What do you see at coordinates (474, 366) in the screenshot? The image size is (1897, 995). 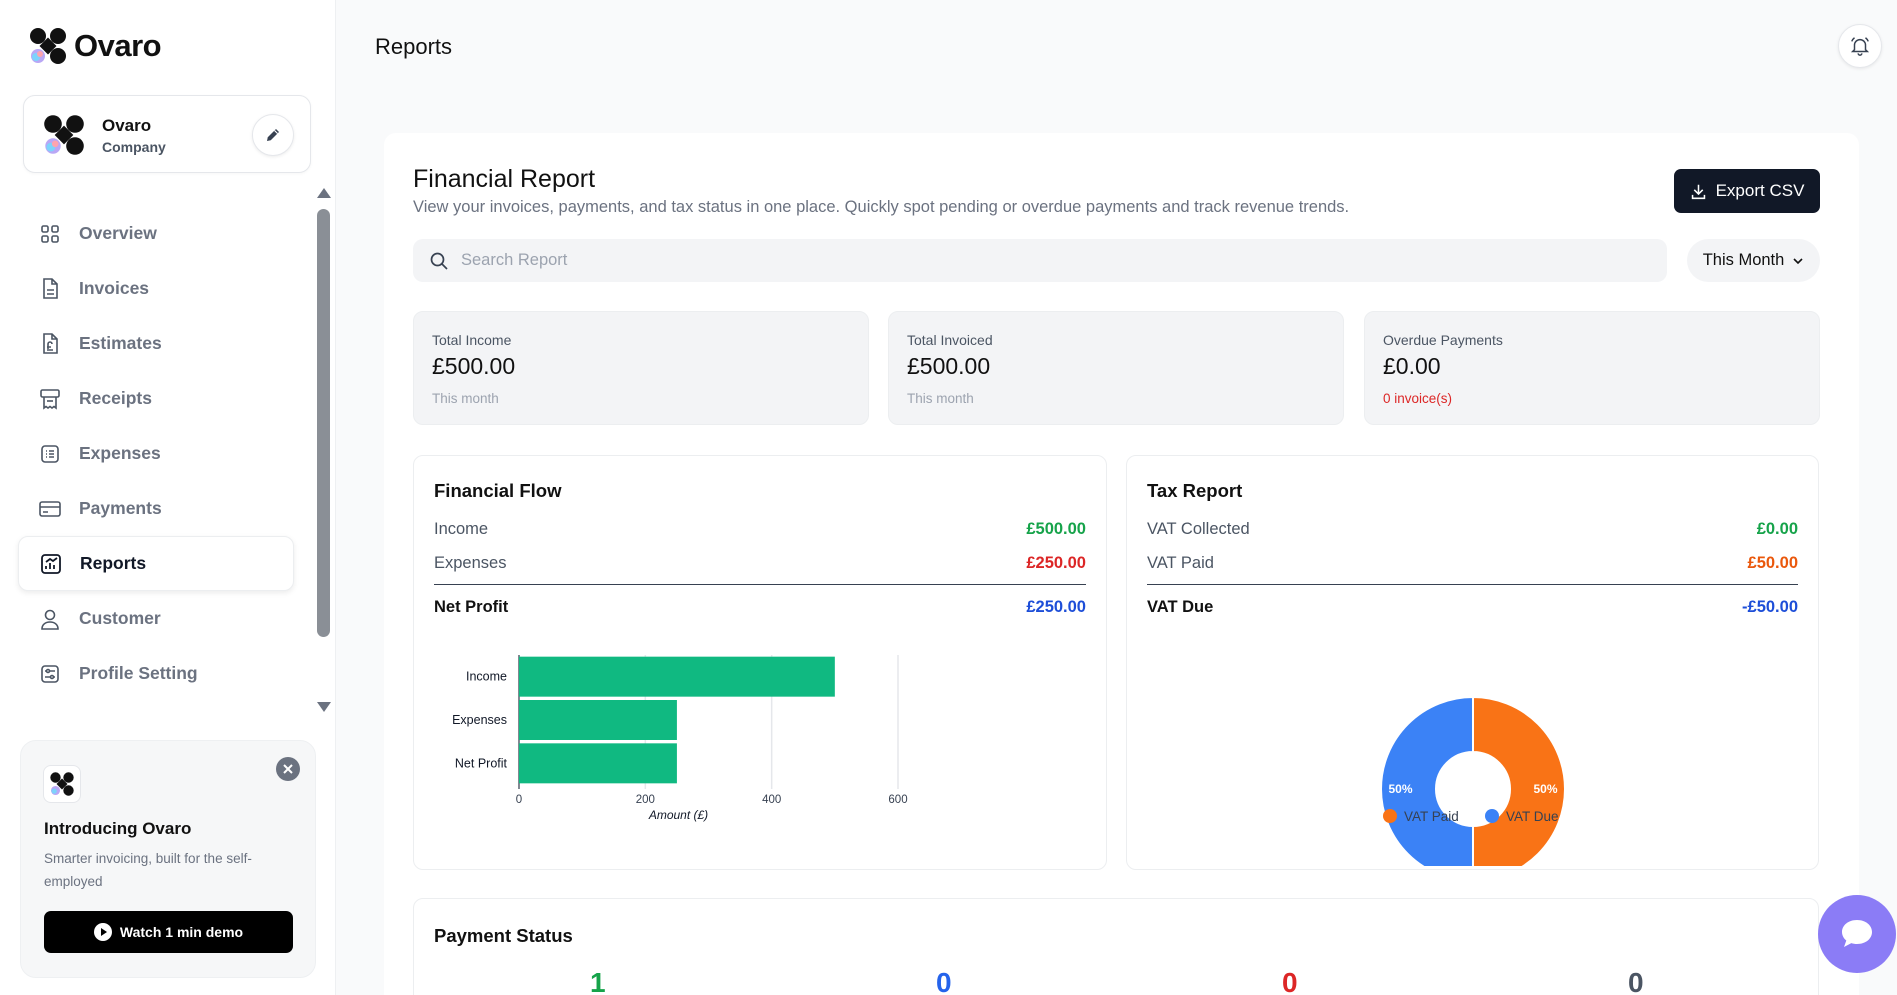 I see `stat-value: £500.00` at bounding box center [474, 366].